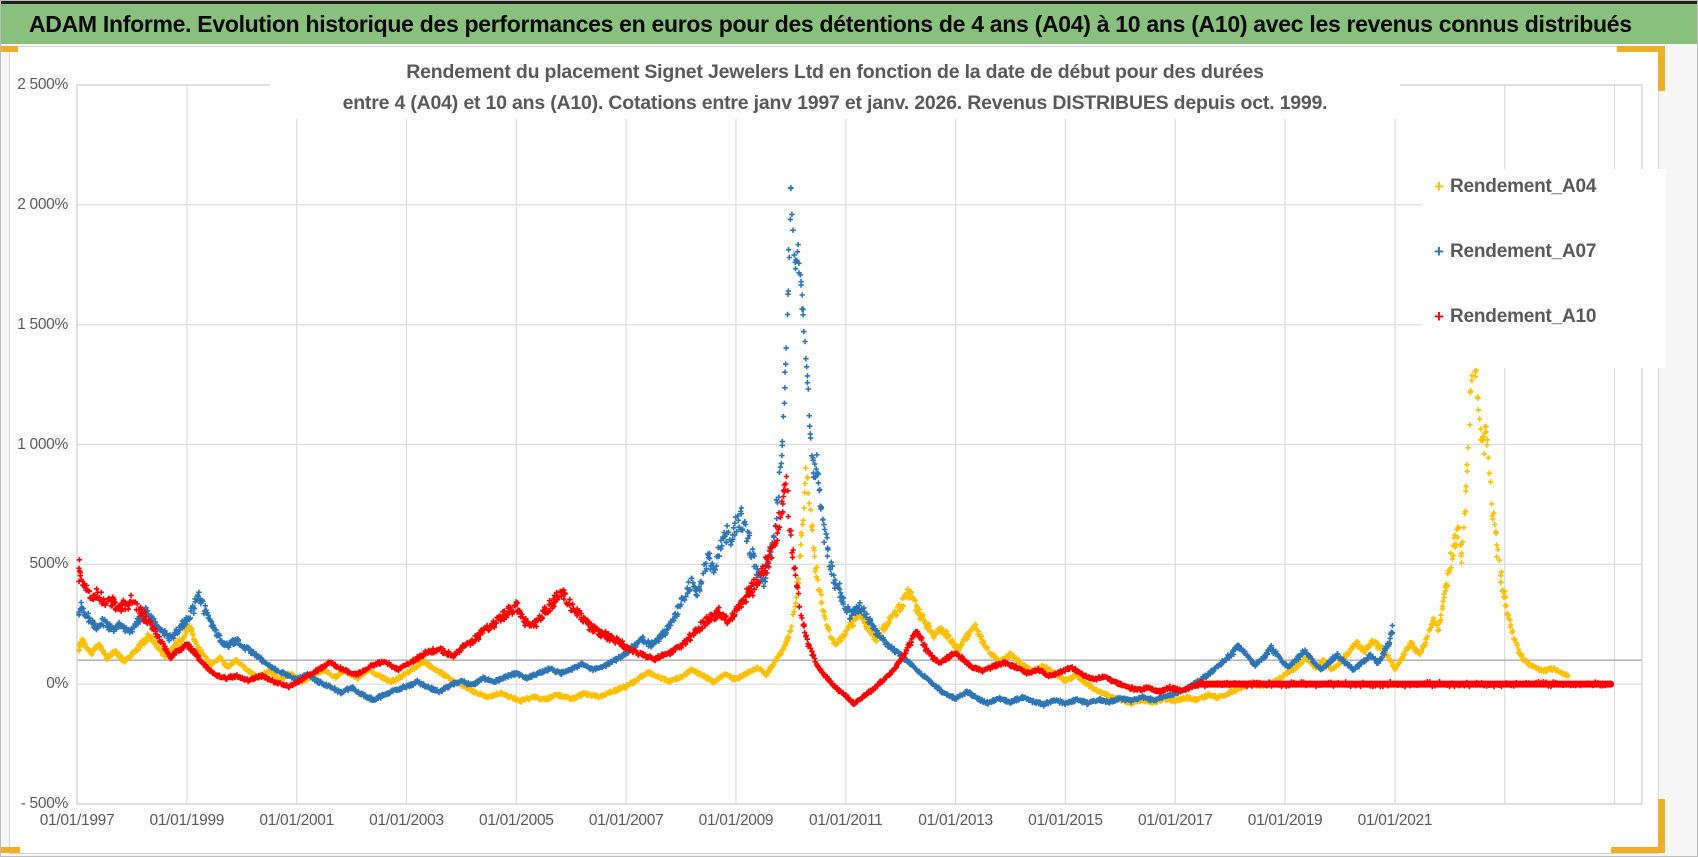 Image resolution: width=1698 pixels, height=857 pixels. I want to click on legend-label: Rendement_A10, so click(1523, 316).